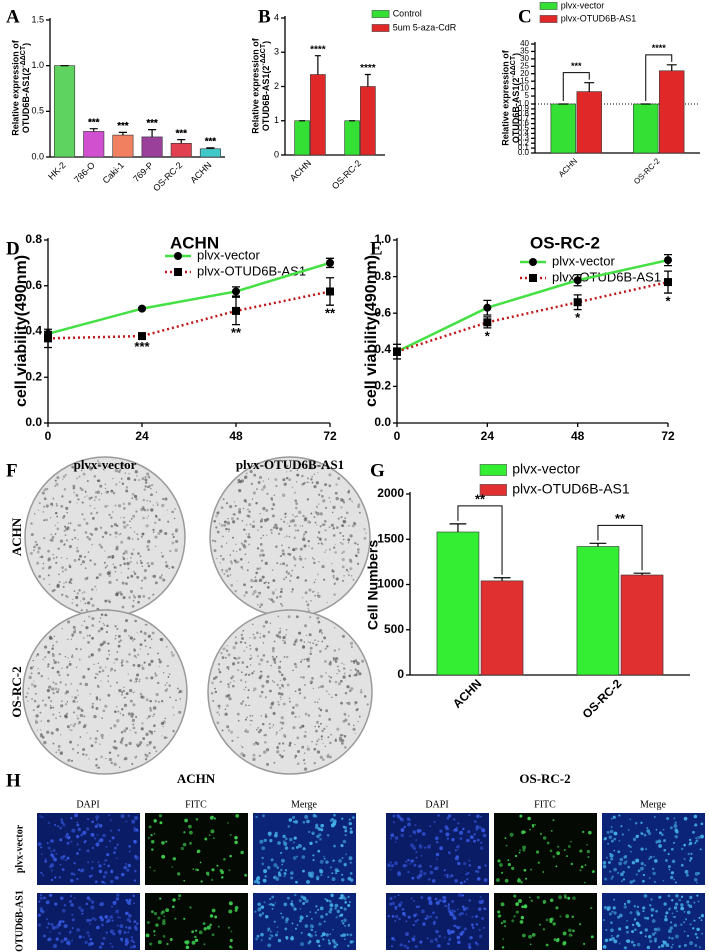 The image size is (709, 952). Describe the element at coordinates (33, 331) in the screenshot. I see `y-tick-label: 0.4` at that location.